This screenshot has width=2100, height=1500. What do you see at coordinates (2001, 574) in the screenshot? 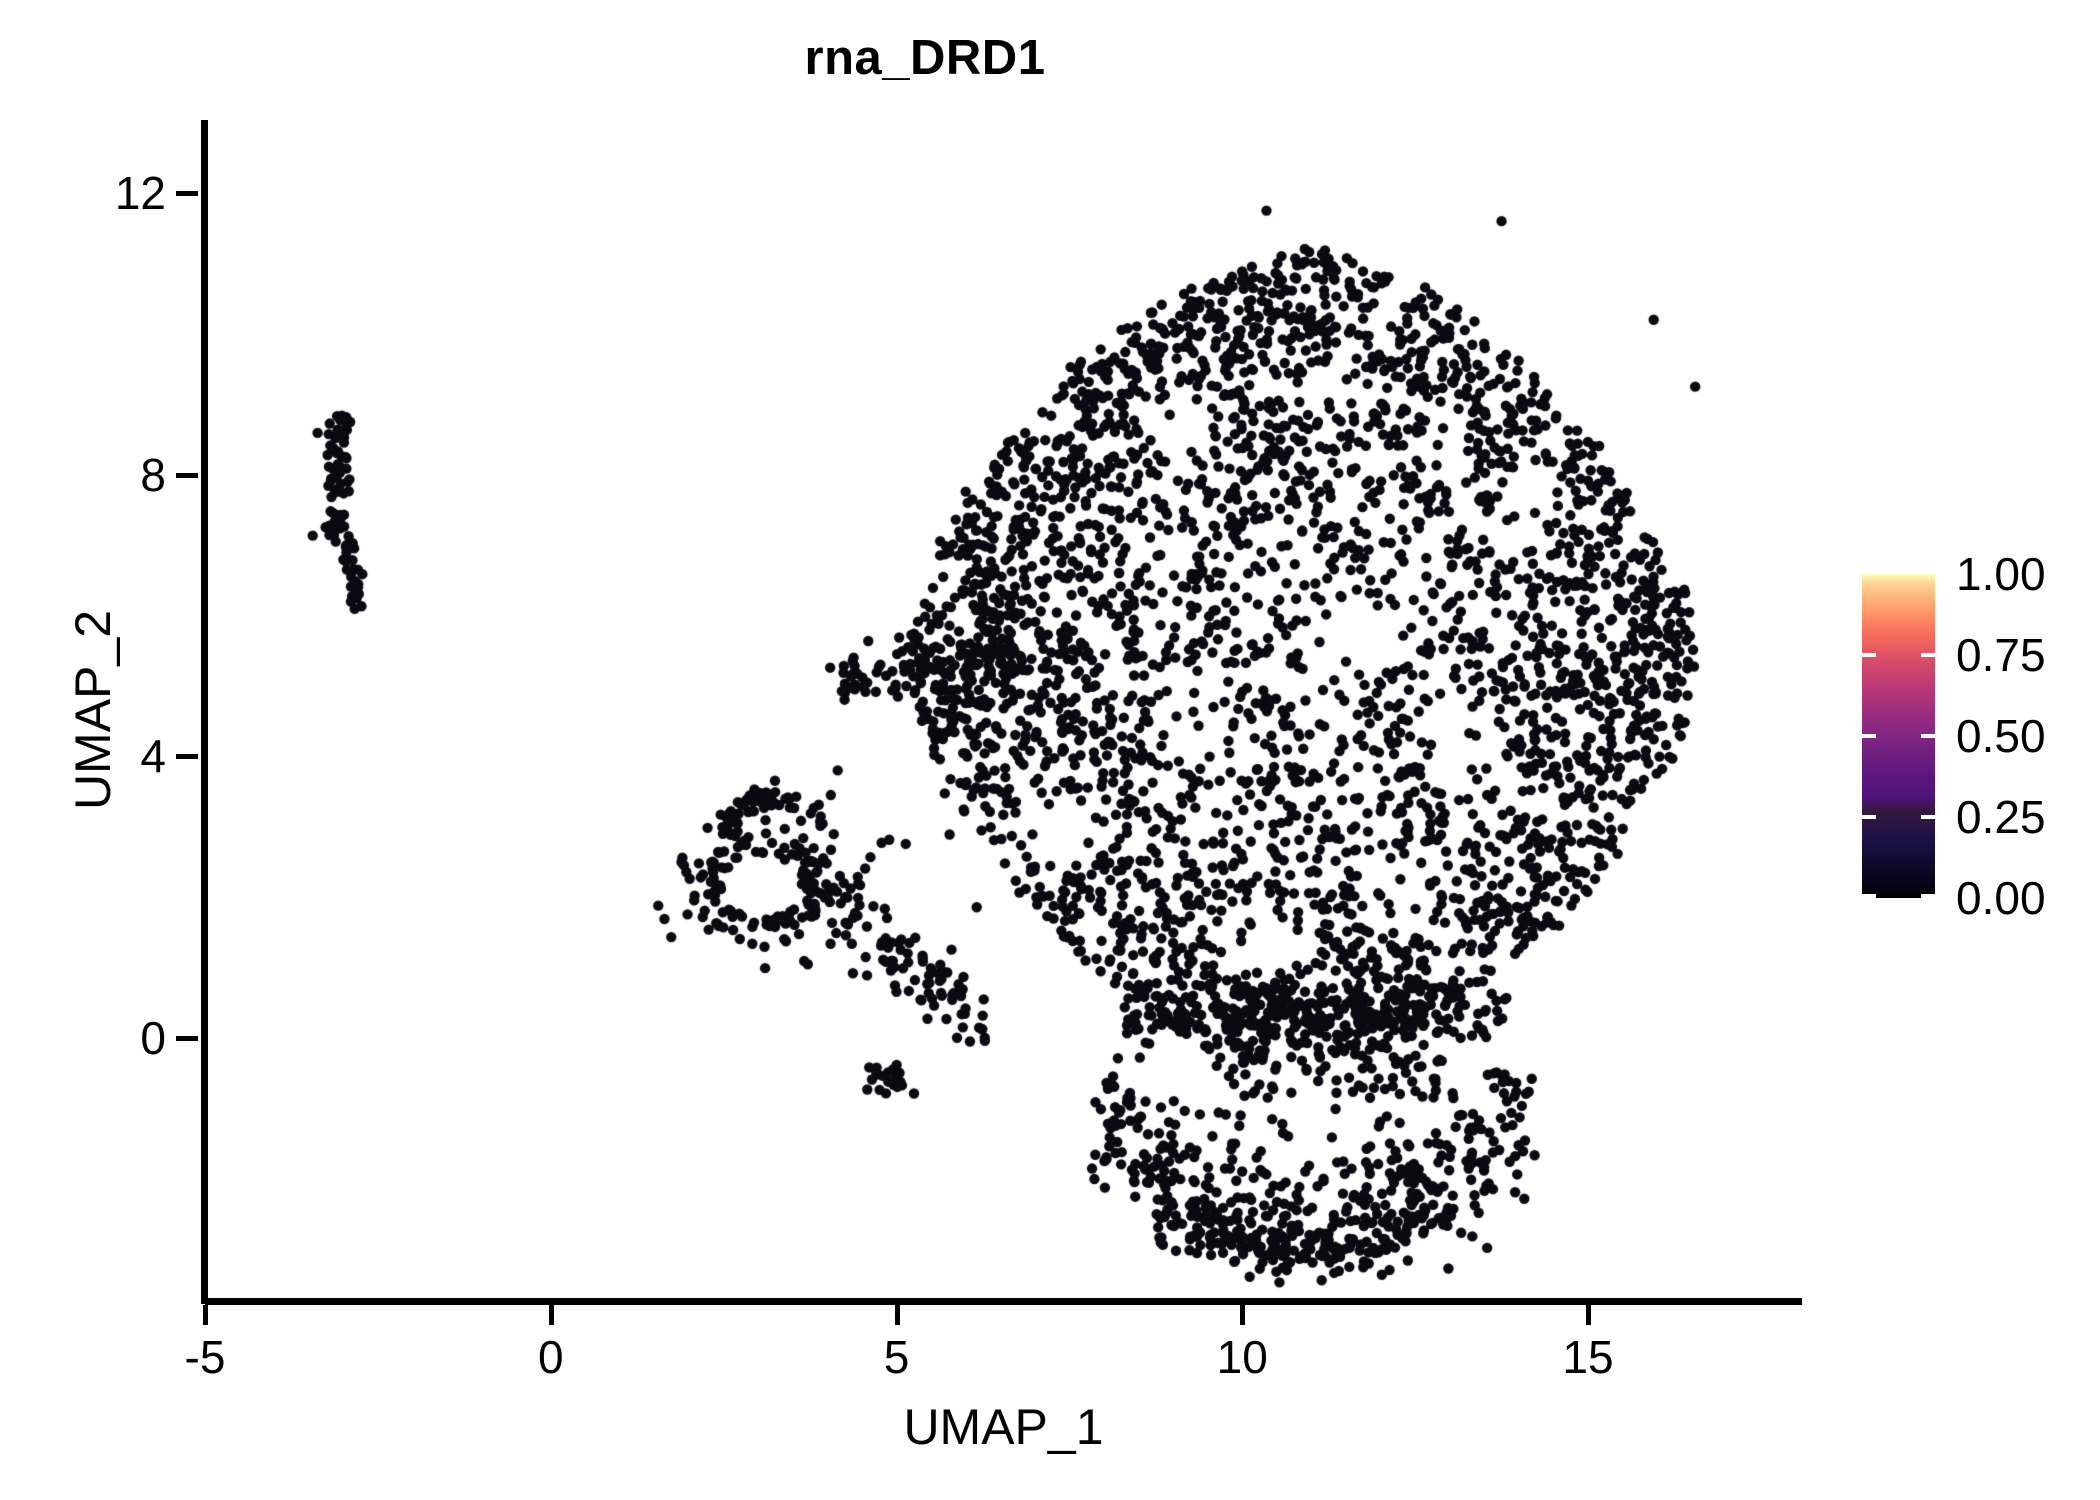
I see `colorbar-label: 1.00` at bounding box center [2001, 574].